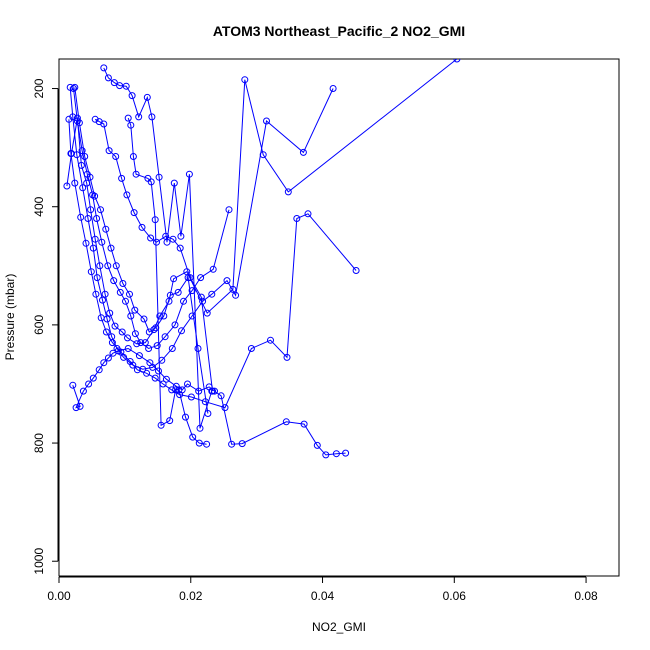 This screenshot has height=650, width=650. I want to click on y-tick-label: 600, so click(39, 325).